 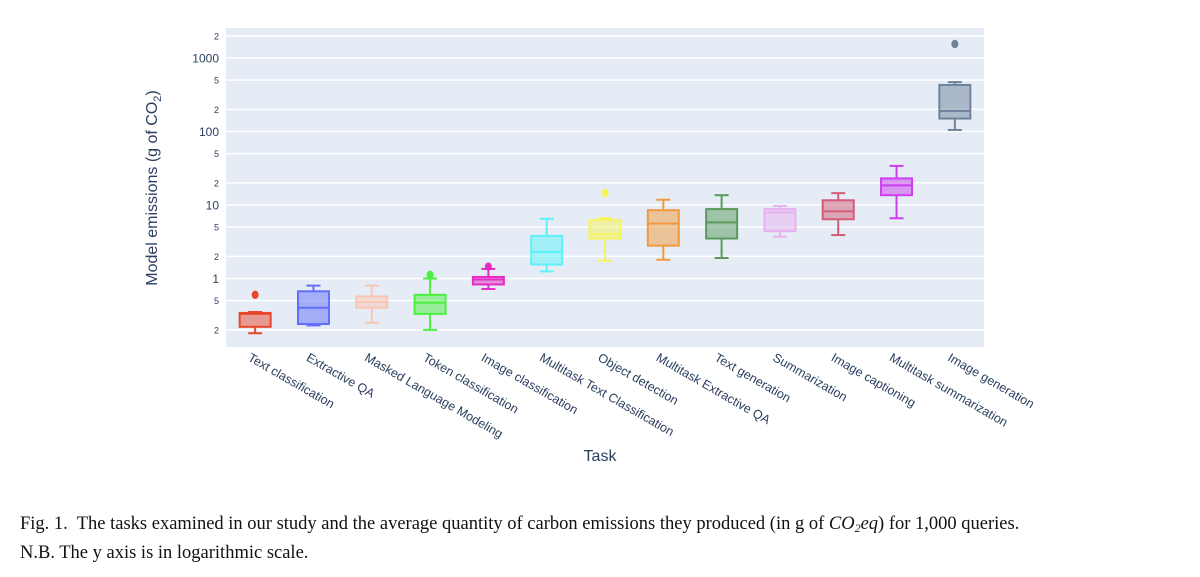 I want to click on y-axis-title-subscript: 2, so click(x=158, y=99).